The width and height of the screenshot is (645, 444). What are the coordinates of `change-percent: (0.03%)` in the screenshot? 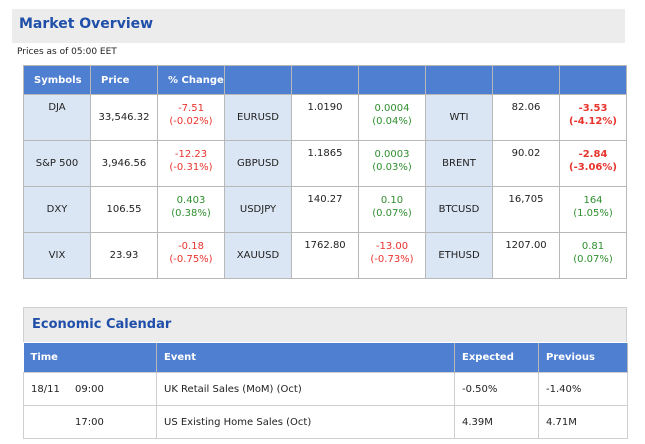 It's located at (392, 167).